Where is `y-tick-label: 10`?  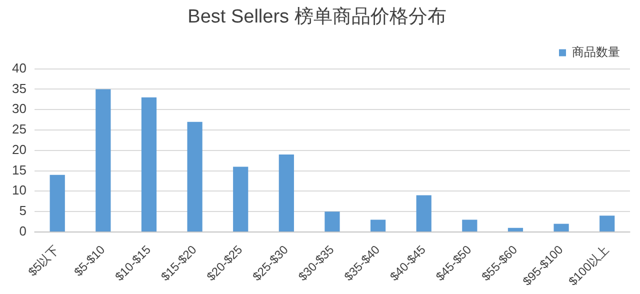 y-tick-label: 10 is located at coordinates (19, 190).